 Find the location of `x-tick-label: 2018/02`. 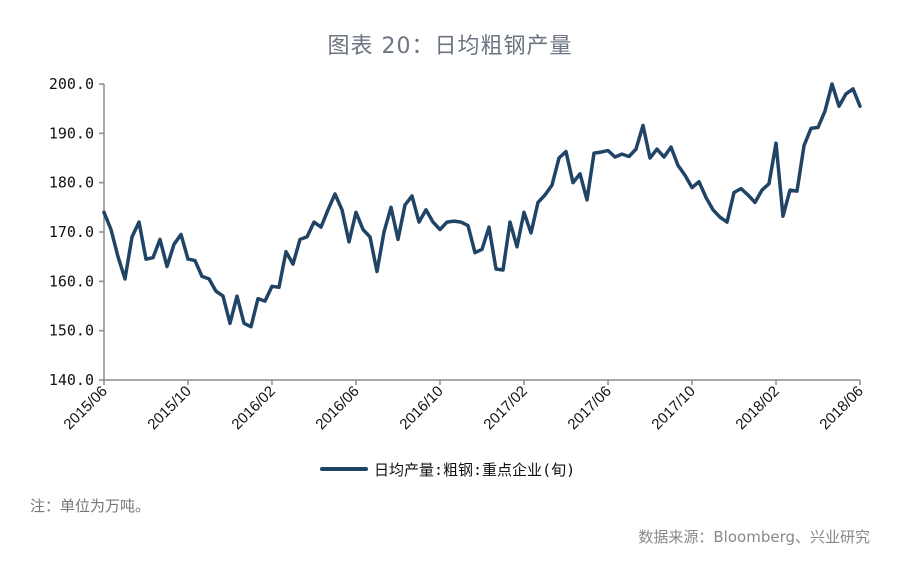

x-tick-label: 2018/02 is located at coordinates (757, 408).